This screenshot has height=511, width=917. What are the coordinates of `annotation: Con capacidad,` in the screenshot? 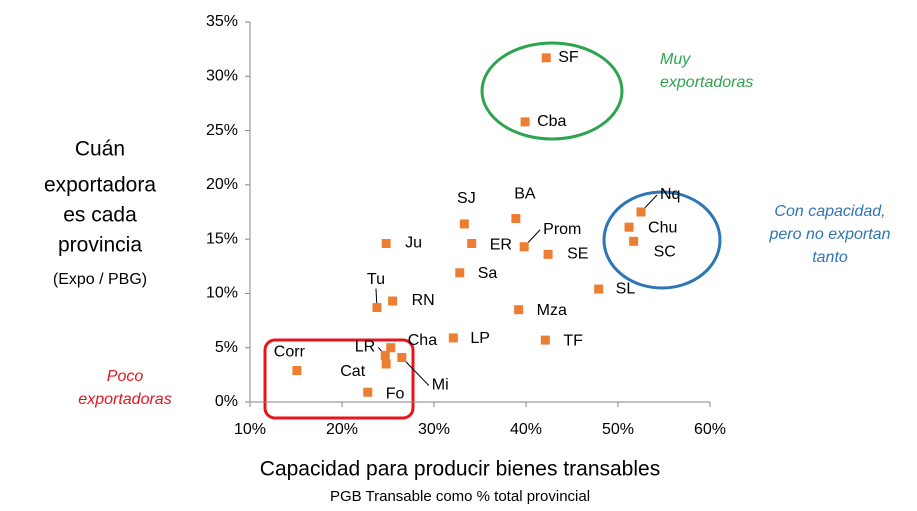 It's located at (829, 211).